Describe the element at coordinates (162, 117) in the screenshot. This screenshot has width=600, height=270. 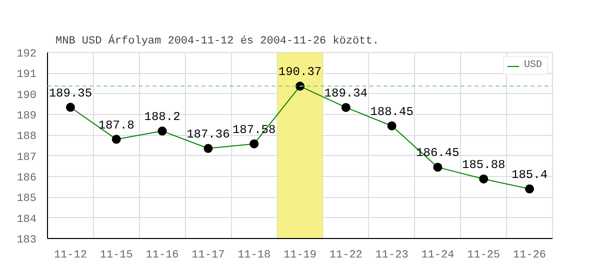
I see `data-label: 188.2` at that location.